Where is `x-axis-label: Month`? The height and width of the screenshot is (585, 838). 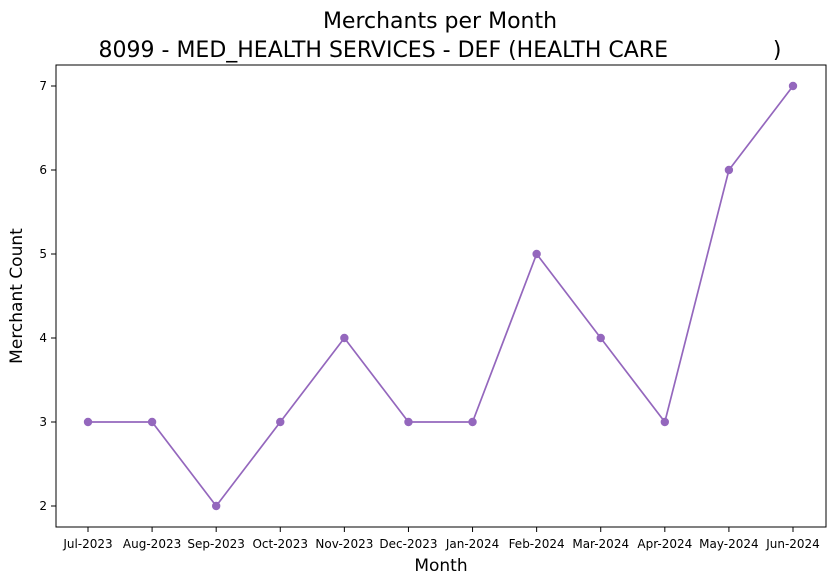
x-axis-label: Month is located at coordinates (440, 566).